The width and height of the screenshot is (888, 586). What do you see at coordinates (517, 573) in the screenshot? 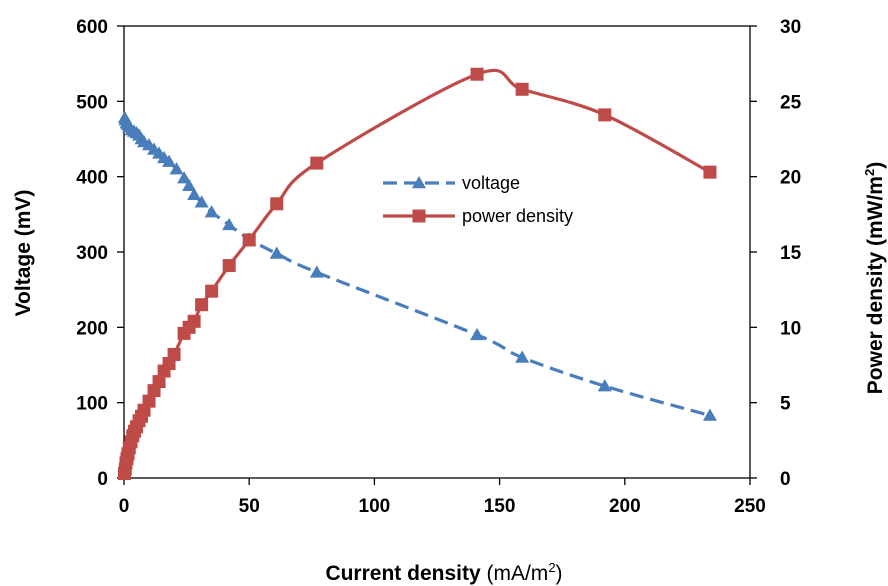
I see `x-axis-title-unit: (mA/m` at bounding box center [517, 573].